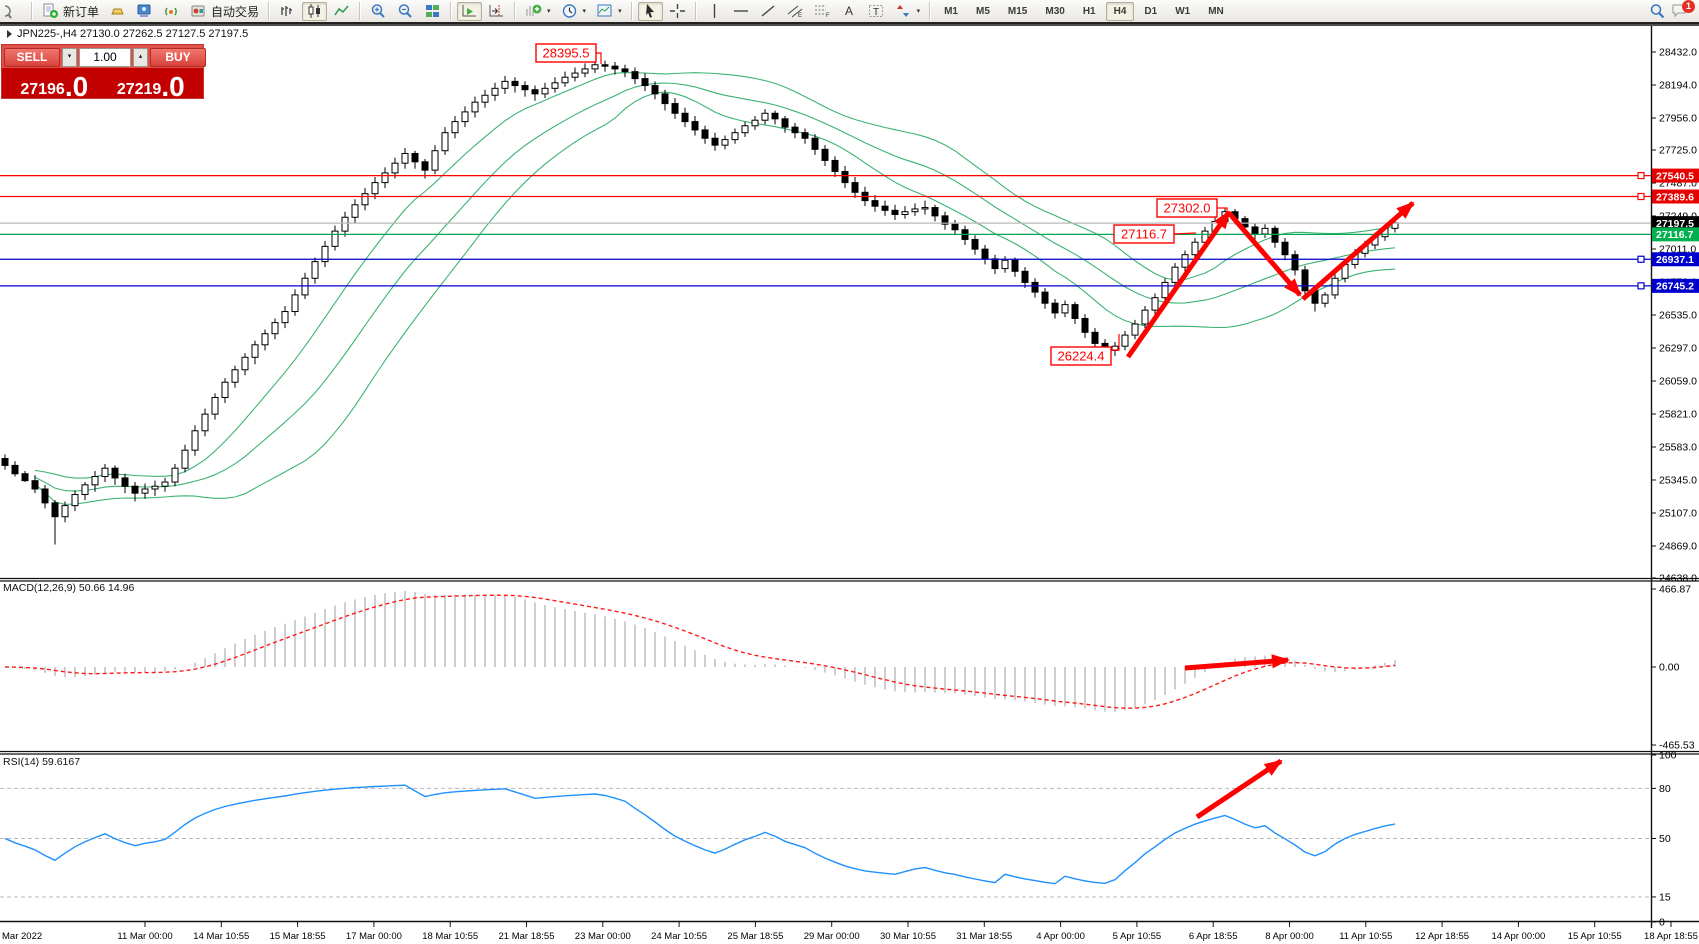 The height and width of the screenshot is (944, 1699). Describe the element at coordinates (566, 53) in the screenshot. I see `price-tag-28395.5: 28395.5` at that location.